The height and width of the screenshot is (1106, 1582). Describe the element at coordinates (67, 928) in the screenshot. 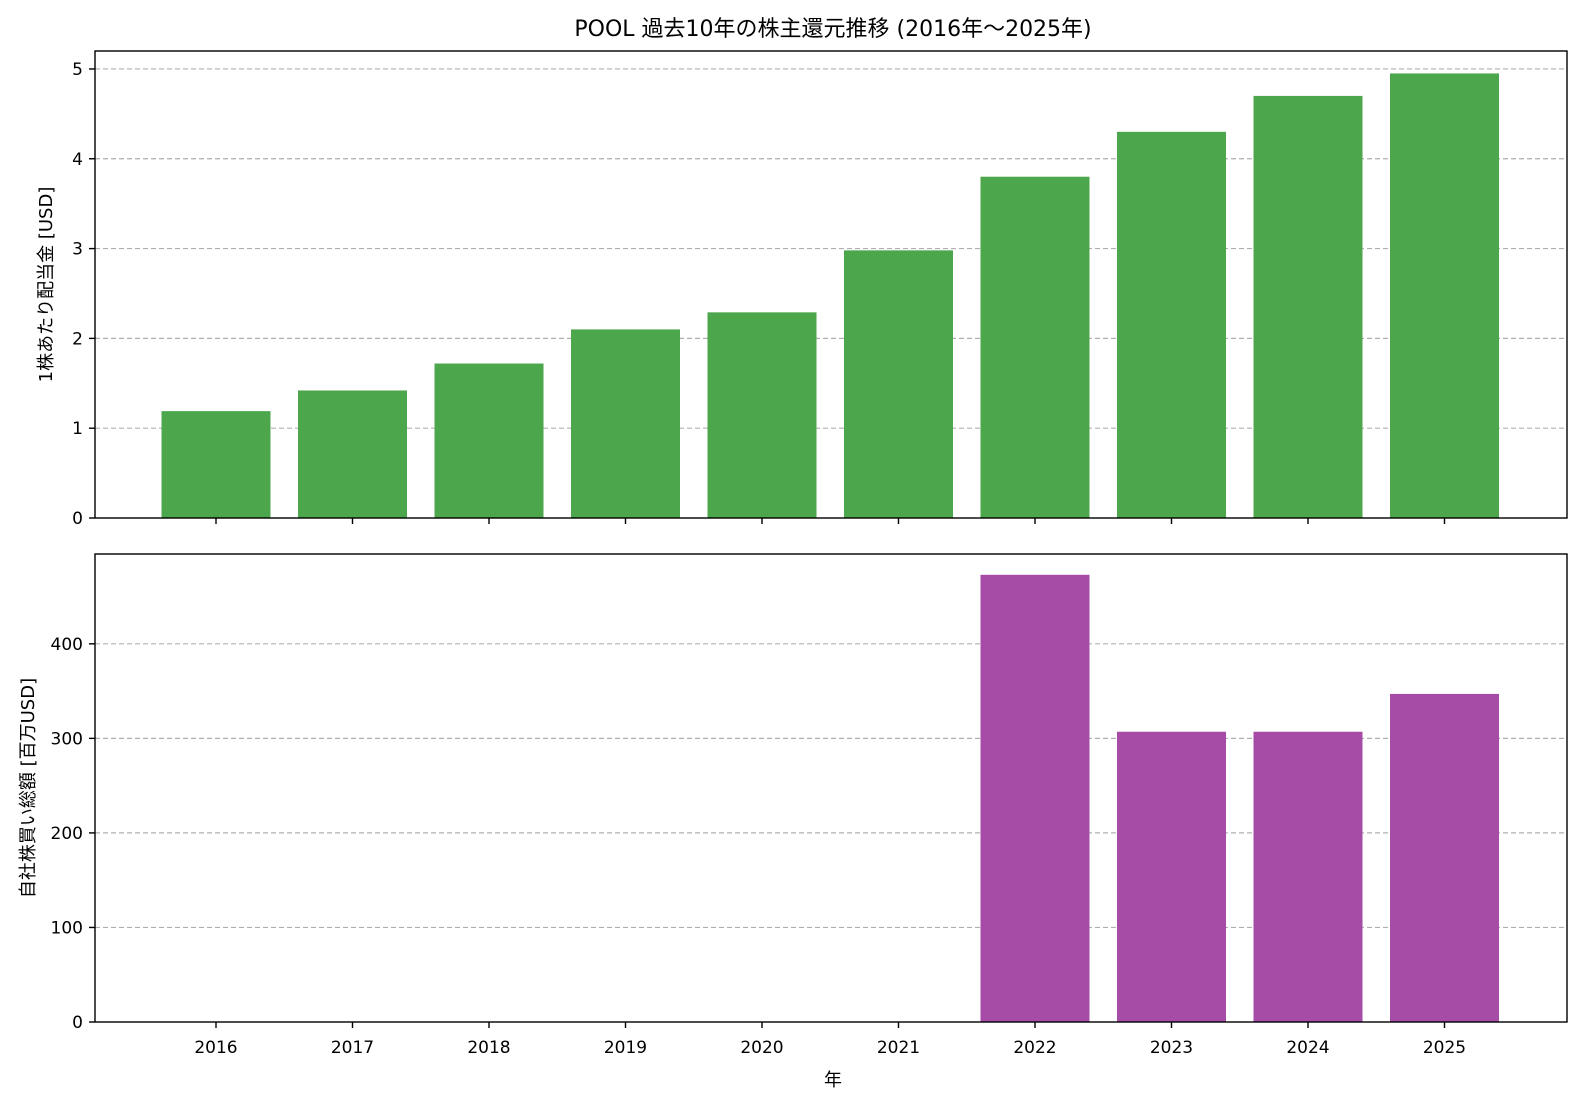

I see `buyback-y-tick-label: 100` at that location.